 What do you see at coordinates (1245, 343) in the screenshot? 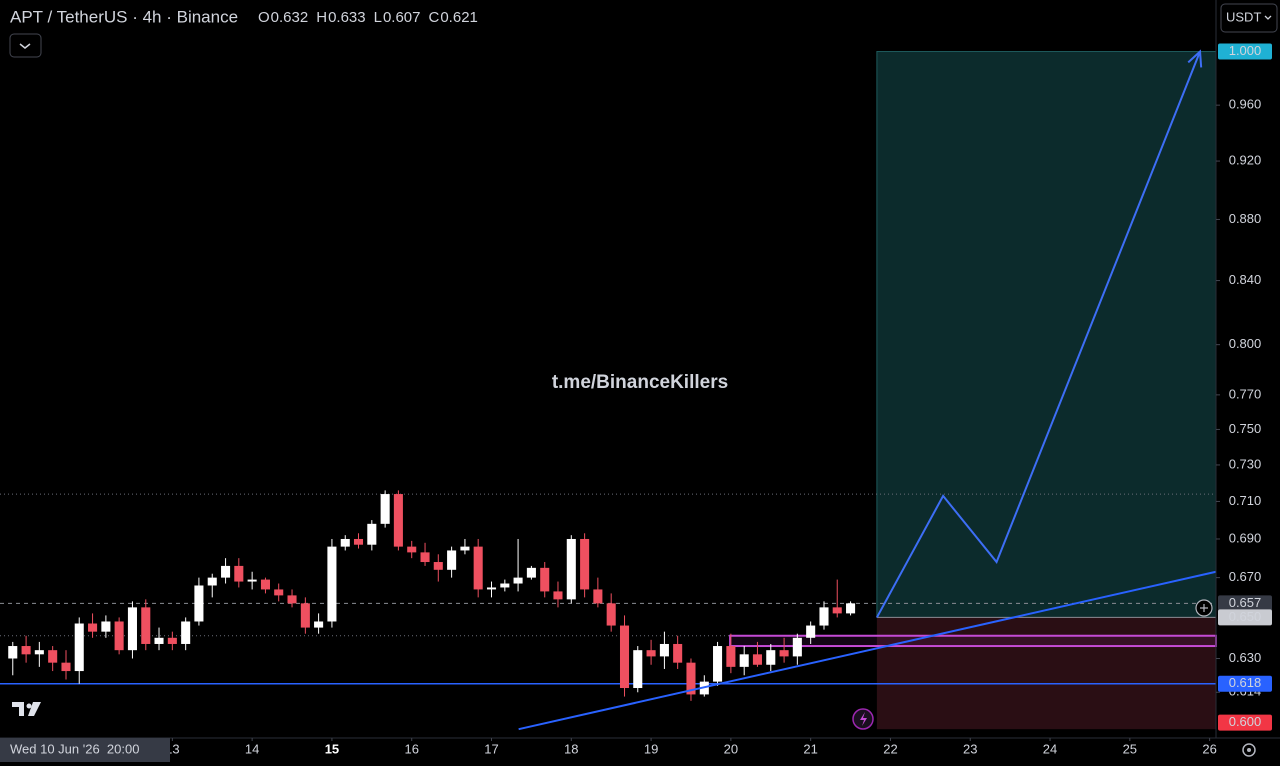
I see `y-tick-label: 0.800` at bounding box center [1245, 343].